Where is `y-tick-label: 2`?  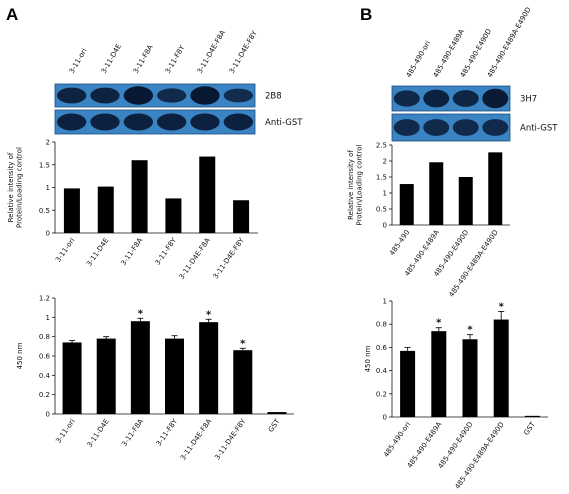 y-tick-label: 2 is located at coordinates (385, 162).